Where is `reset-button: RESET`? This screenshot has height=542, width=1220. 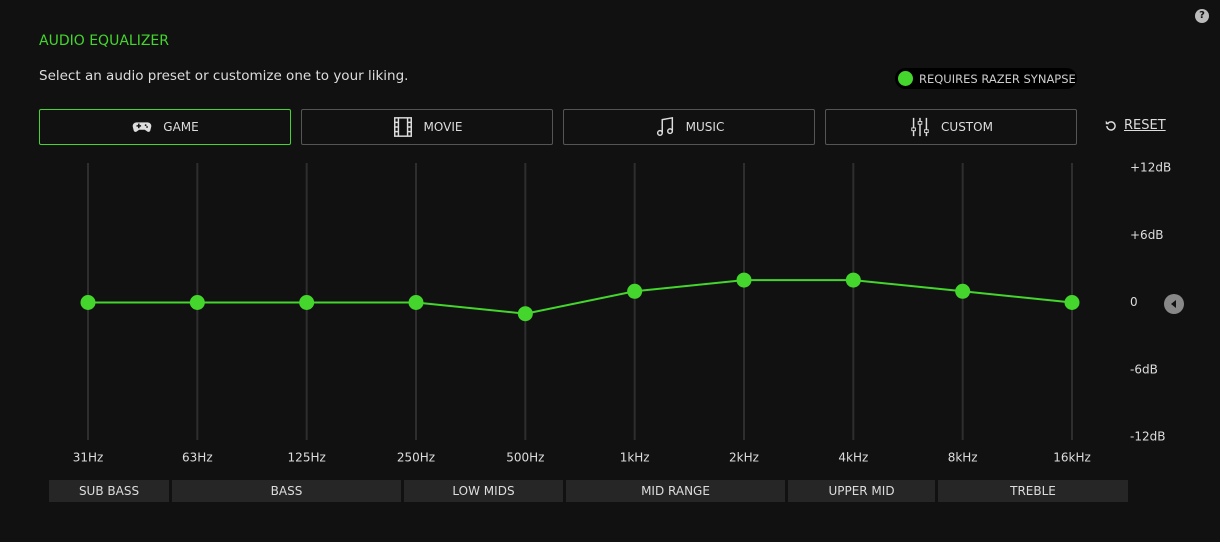 reset-button: RESET is located at coordinates (1135, 125).